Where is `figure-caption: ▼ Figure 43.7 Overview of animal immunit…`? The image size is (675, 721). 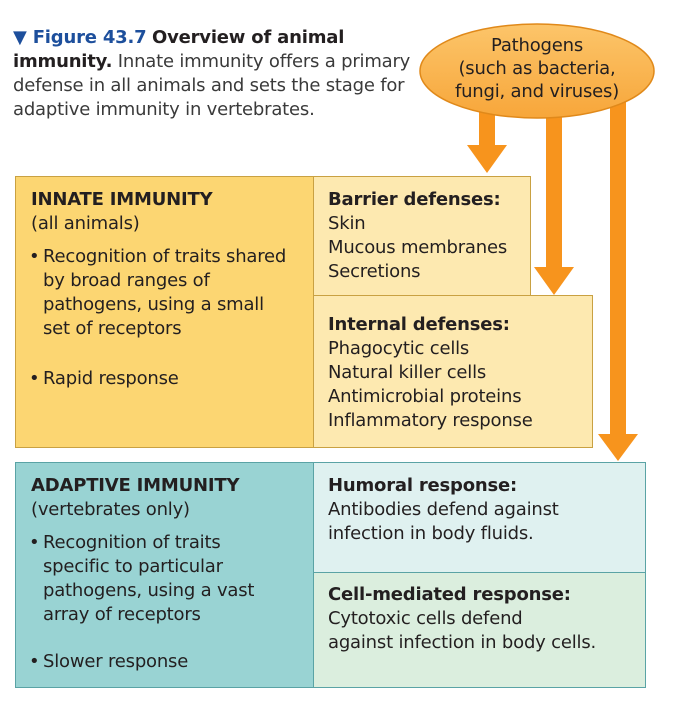 figure-caption: ▼ Figure 43.7 Overview of animal immunit… is located at coordinates (213, 74).